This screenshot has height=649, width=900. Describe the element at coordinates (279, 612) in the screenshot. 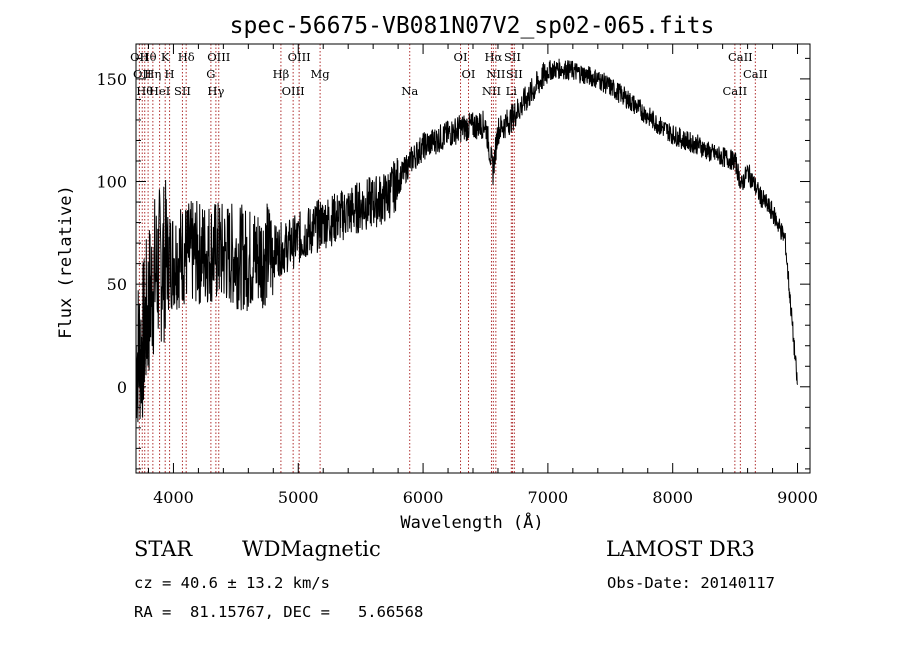

I see `coordinates: RA = 81.15767, DEC = 5.66568` at that location.